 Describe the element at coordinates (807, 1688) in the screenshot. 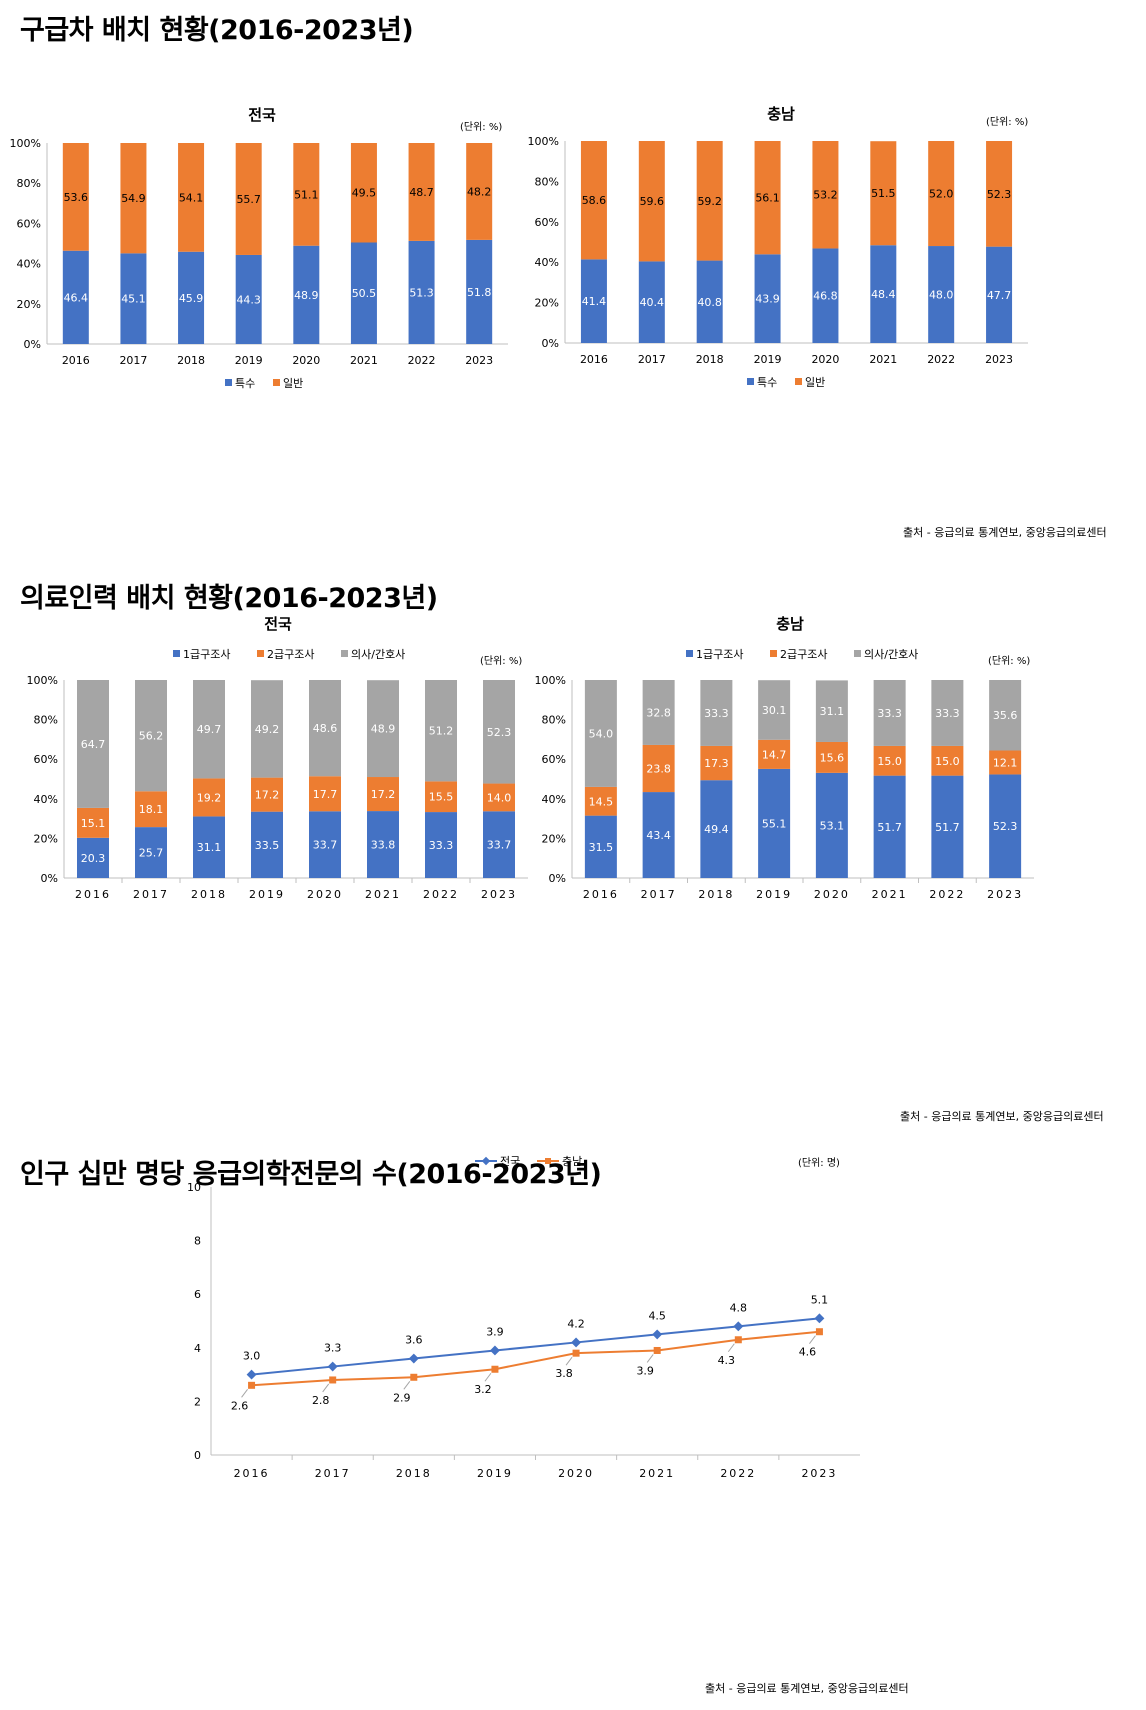

I see `source-note-specialists: 출처 - 응급의료 통계연보, 중앙응급의료센터` at that location.